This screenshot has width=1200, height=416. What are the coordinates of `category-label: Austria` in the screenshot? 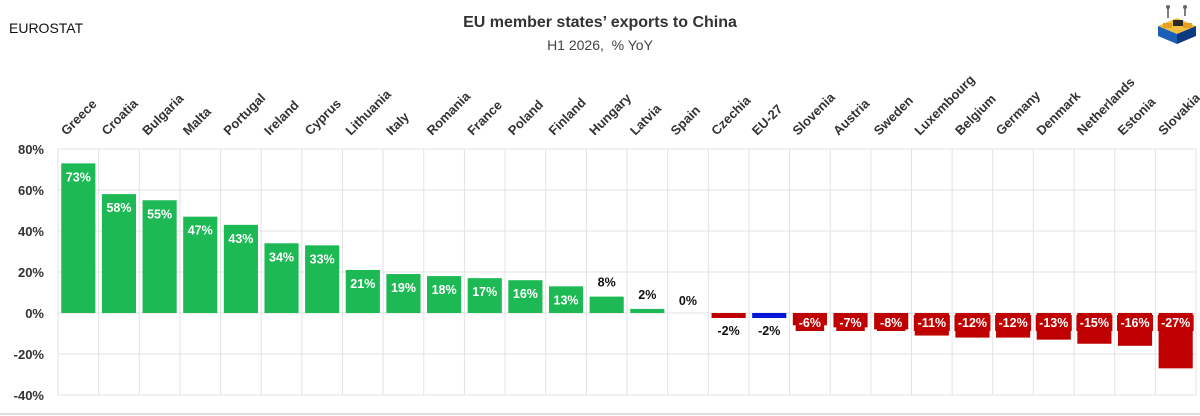 It's located at (851, 116).